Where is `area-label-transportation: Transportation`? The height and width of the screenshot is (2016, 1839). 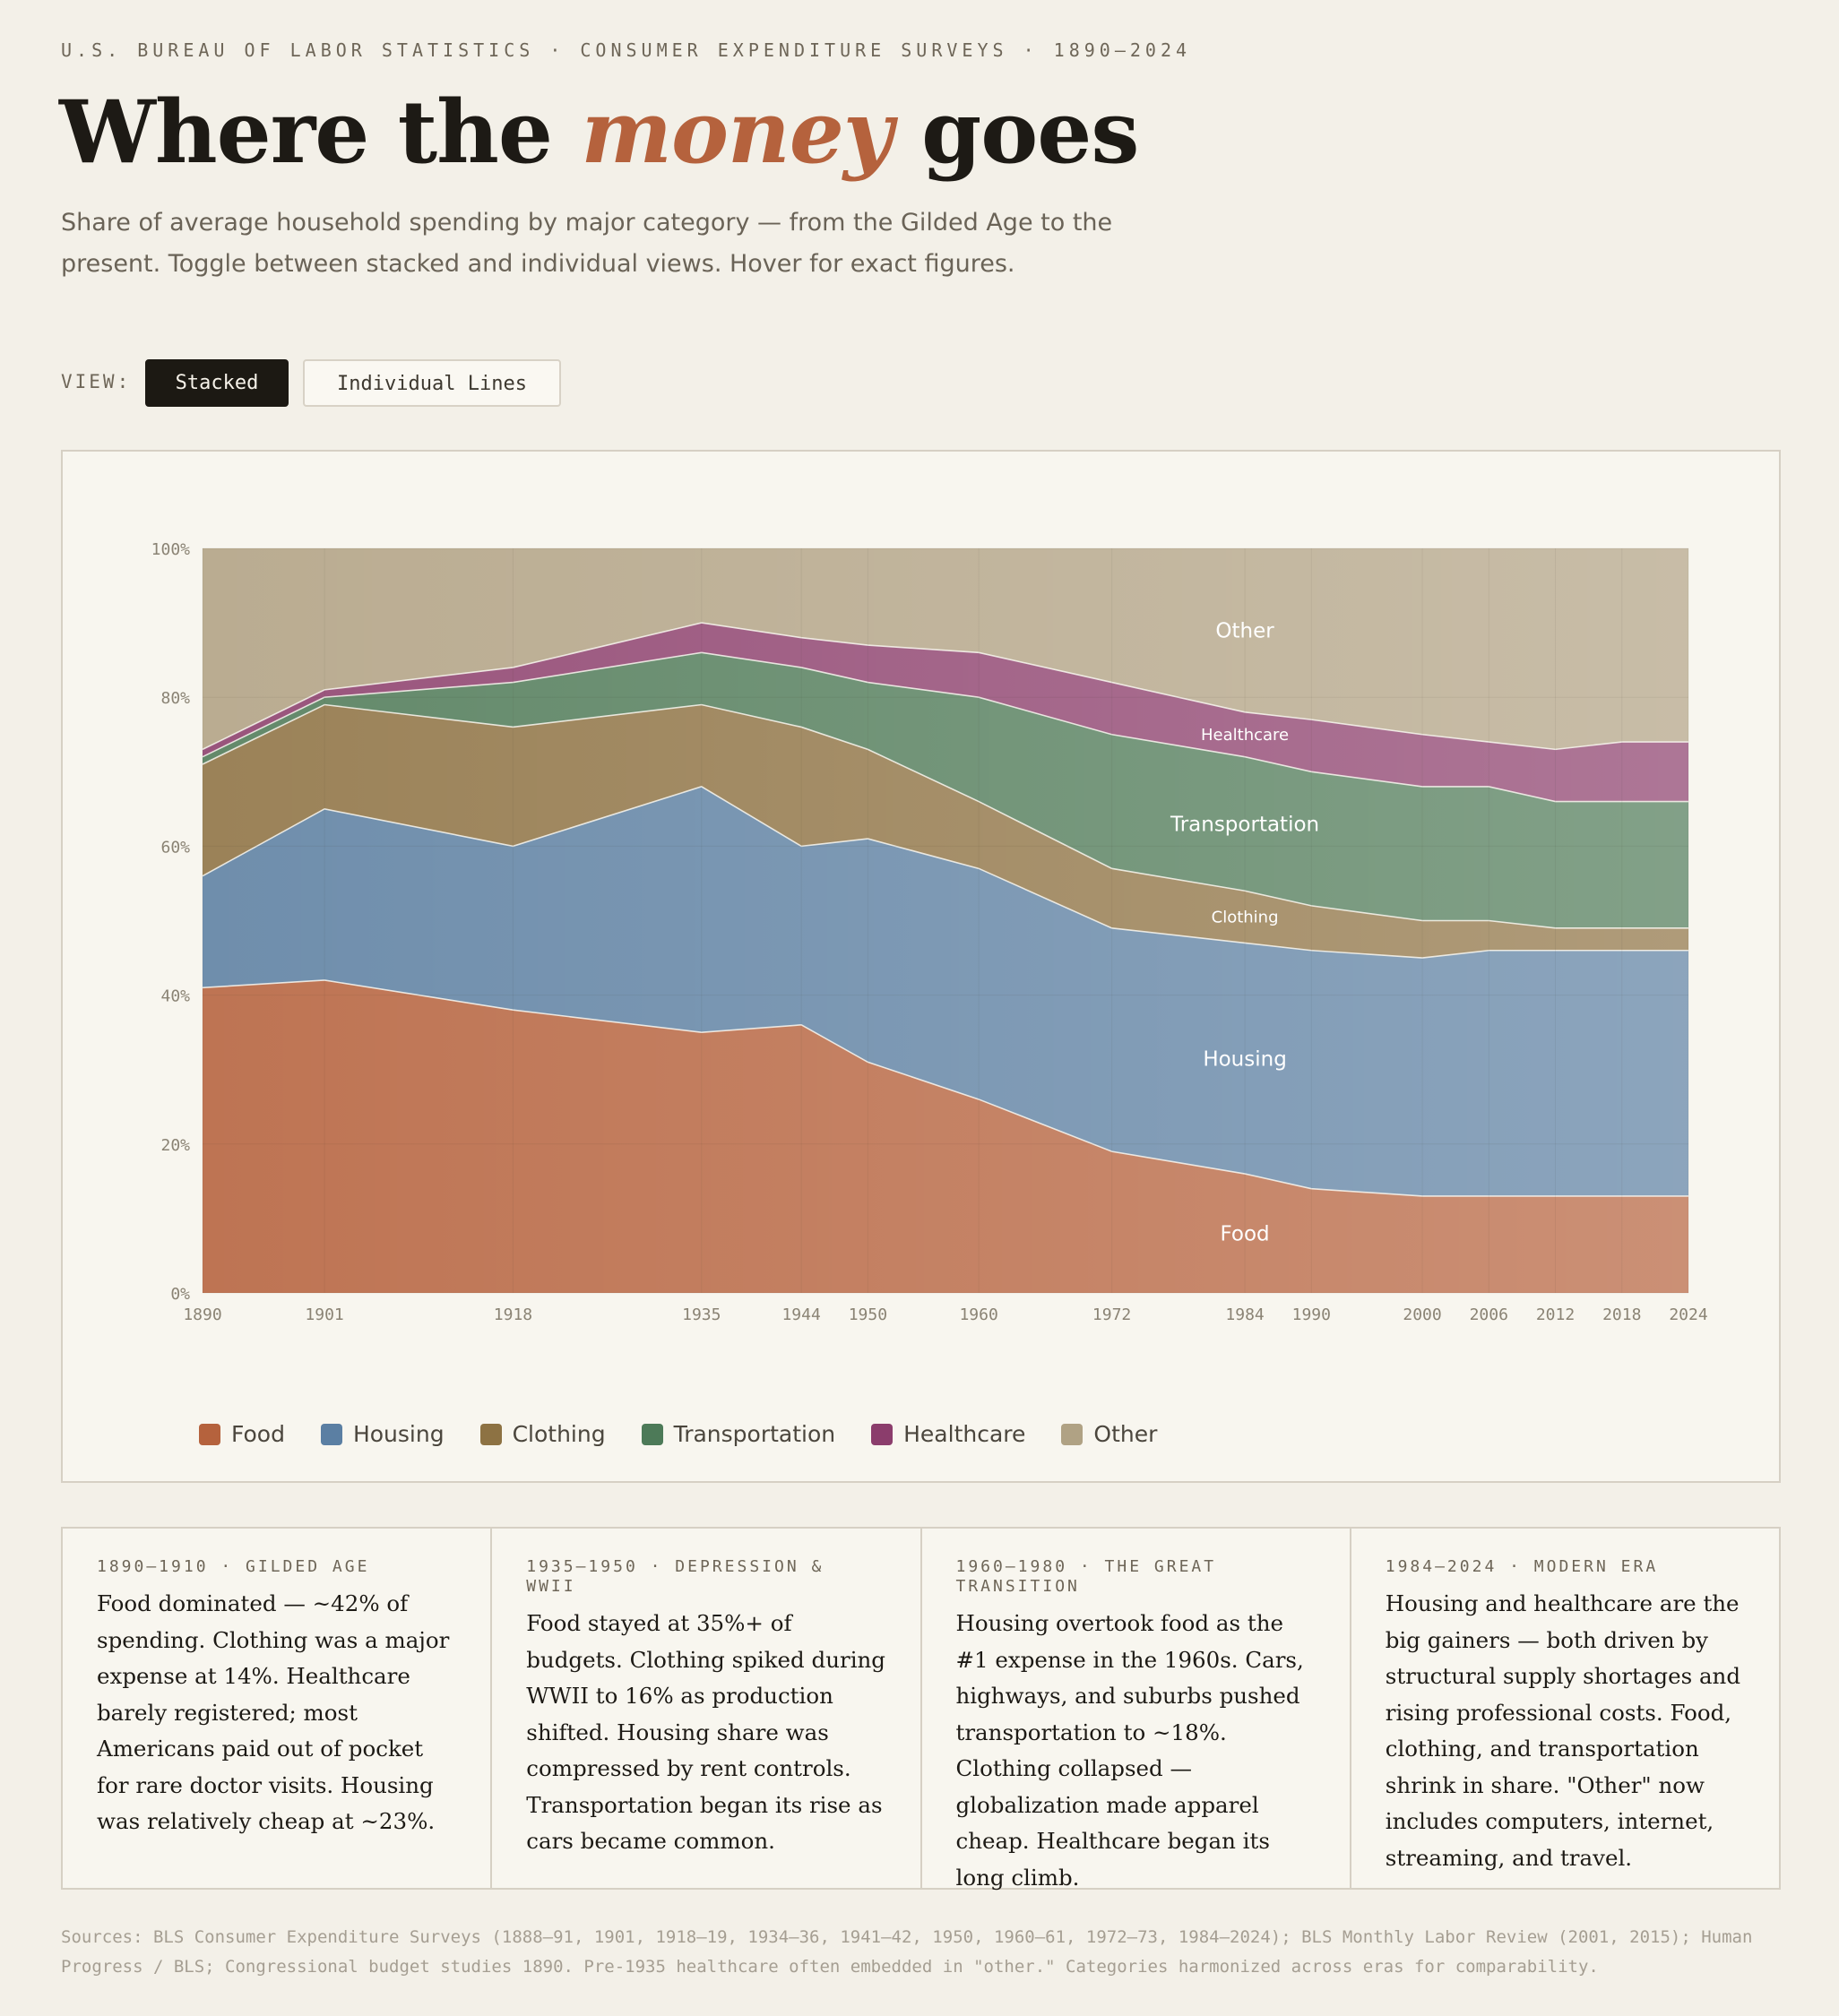
area-label-transportation: Transportation is located at coordinates (1244, 826).